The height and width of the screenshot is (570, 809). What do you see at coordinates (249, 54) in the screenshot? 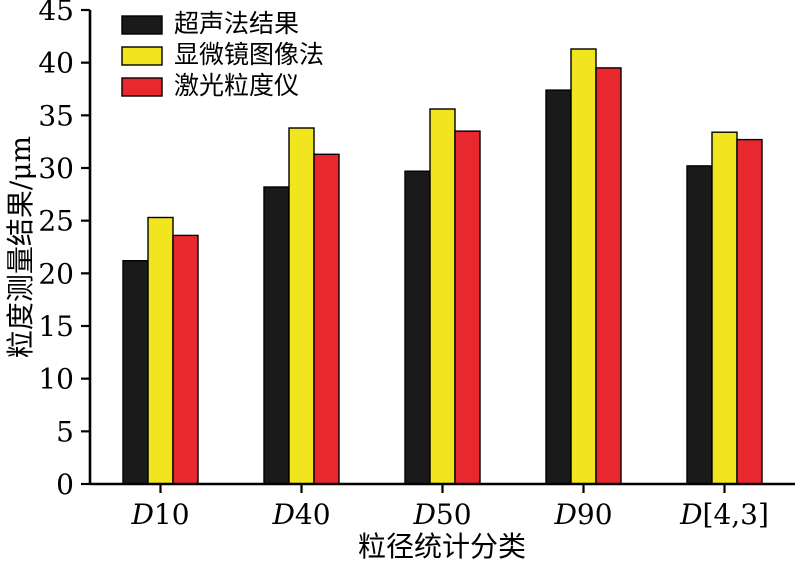
I see `legend-label-1: 显微镜图像法` at bounding box center [249, 54].